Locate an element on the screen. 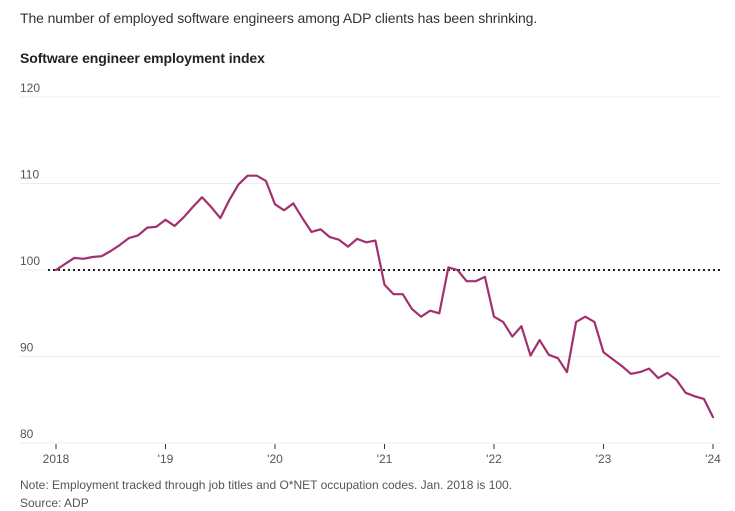 The height and width of the screenshot is (511, 735). x-tick-label: '21 is located at coordinates (385, 459).